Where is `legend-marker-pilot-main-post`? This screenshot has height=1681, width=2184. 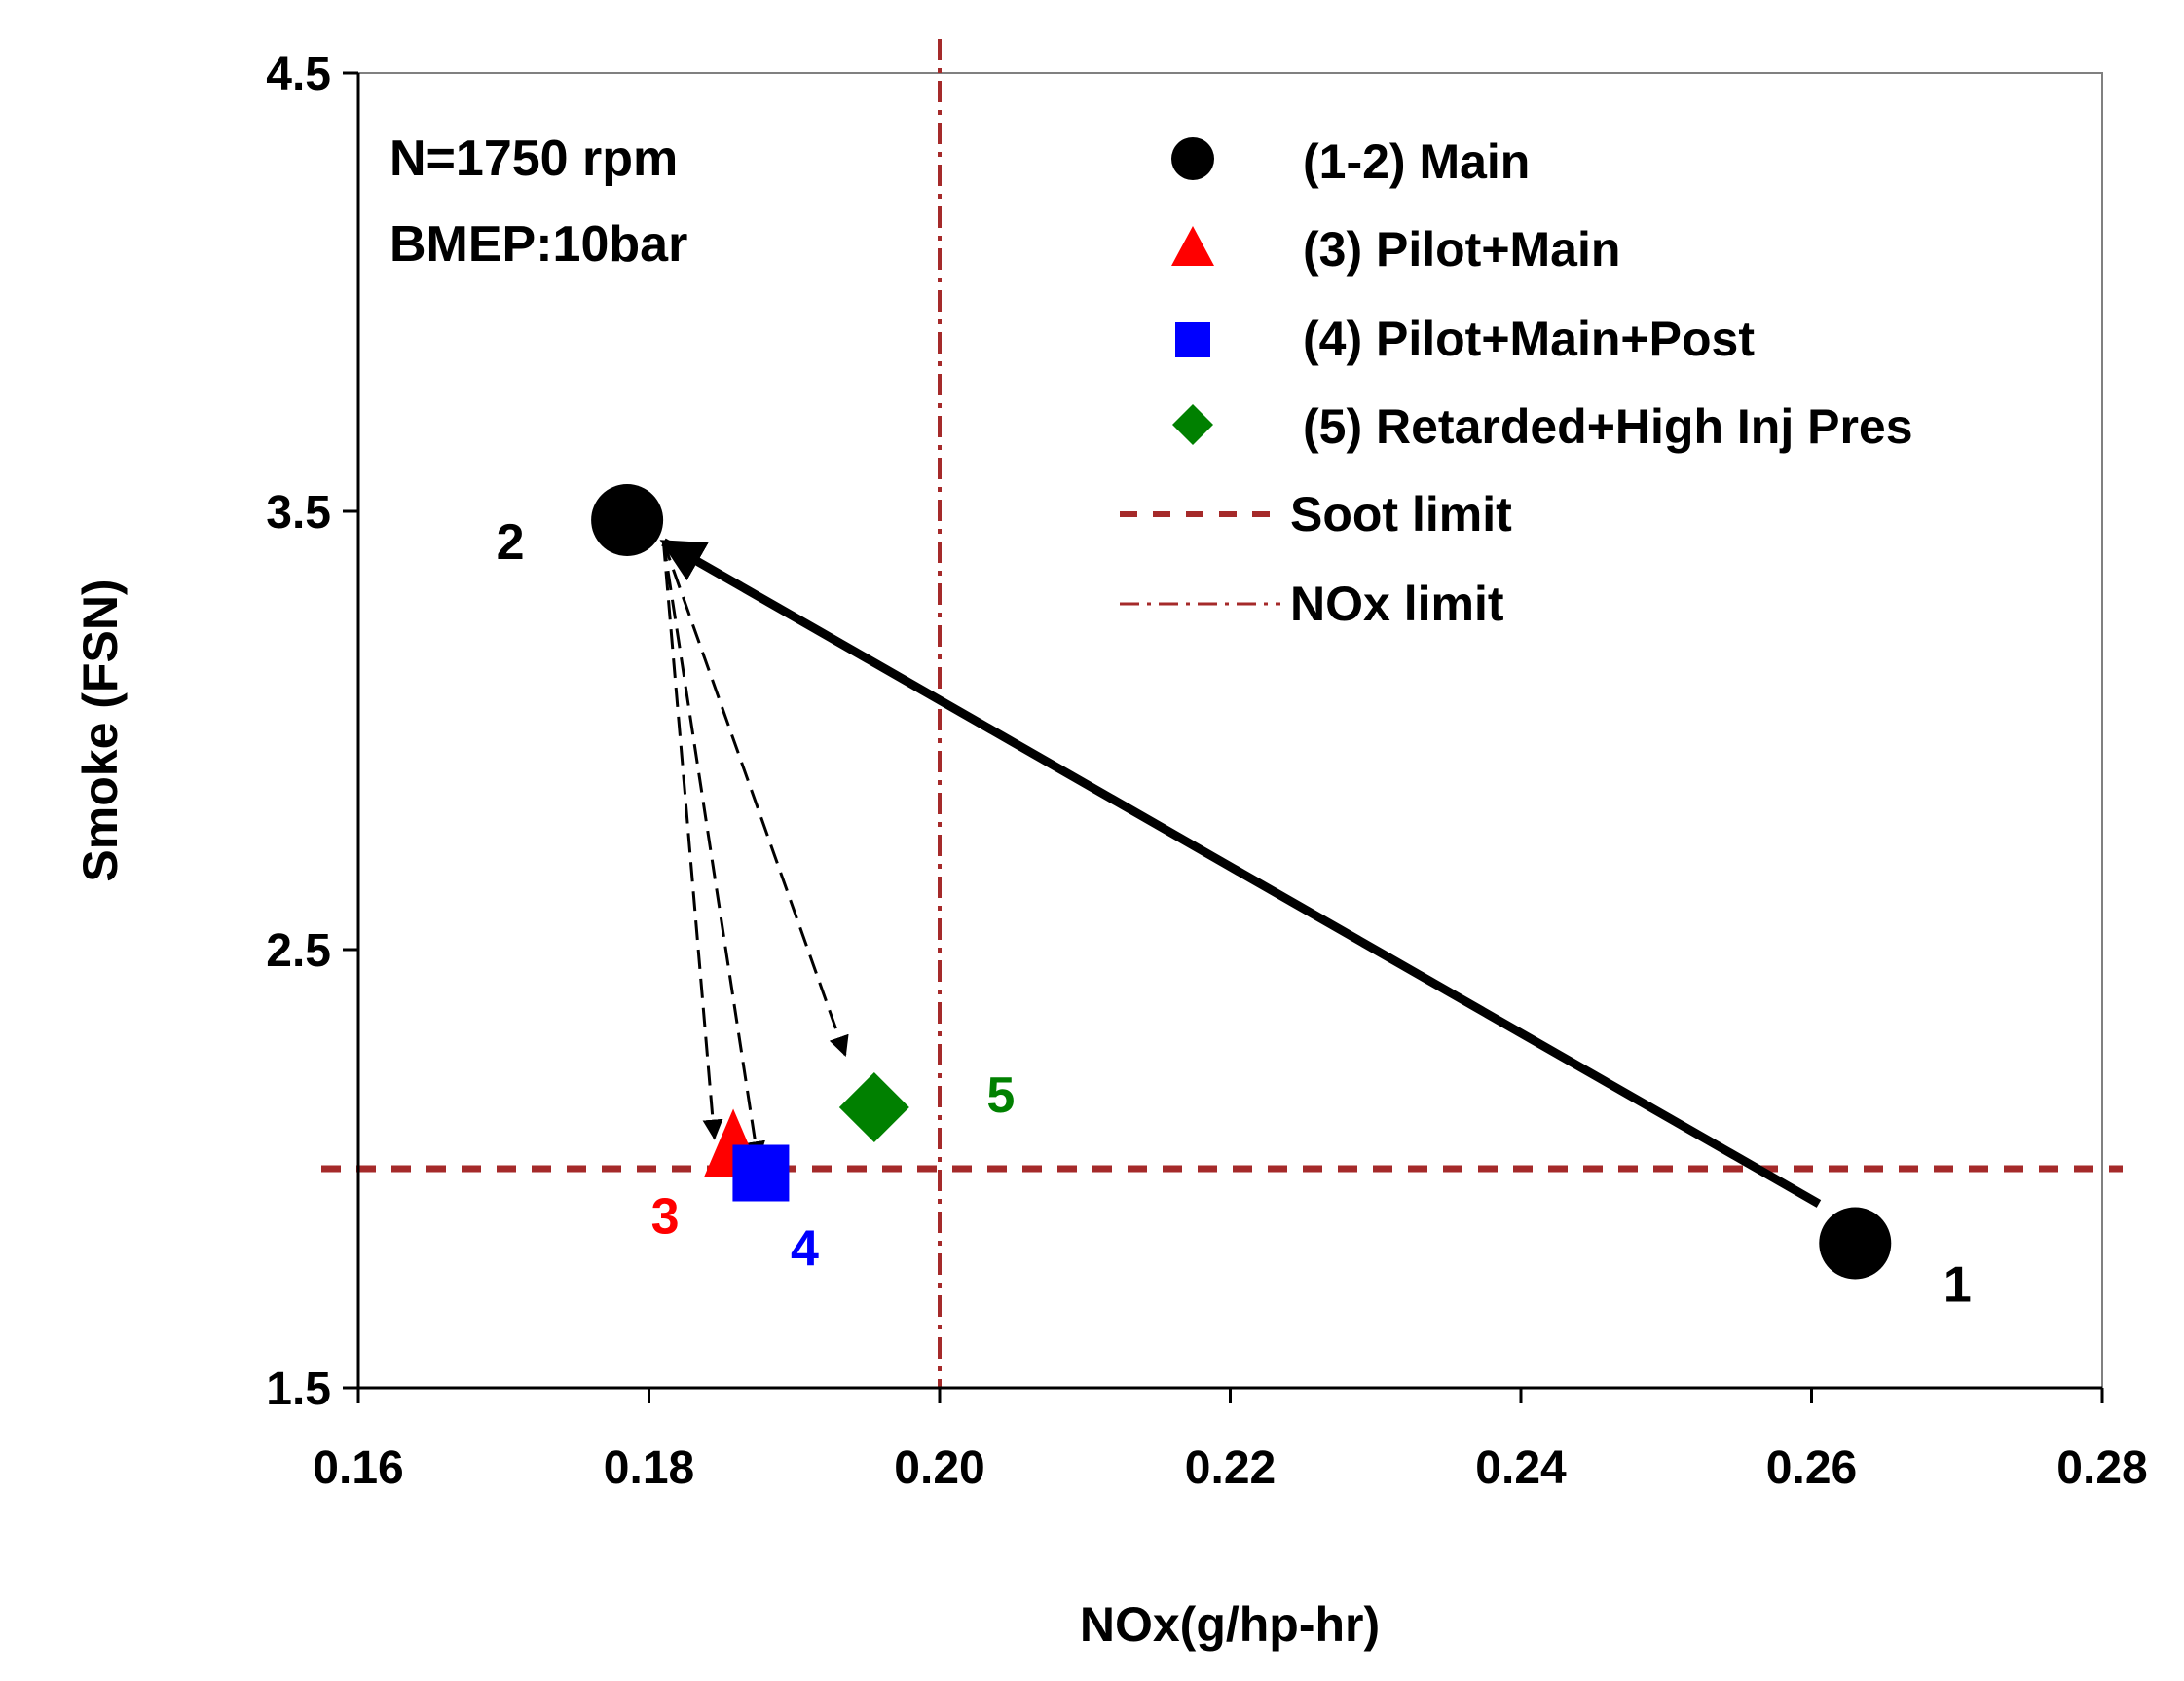 legend-marker-pilot-main-post is located at coordinates (1192, 340).